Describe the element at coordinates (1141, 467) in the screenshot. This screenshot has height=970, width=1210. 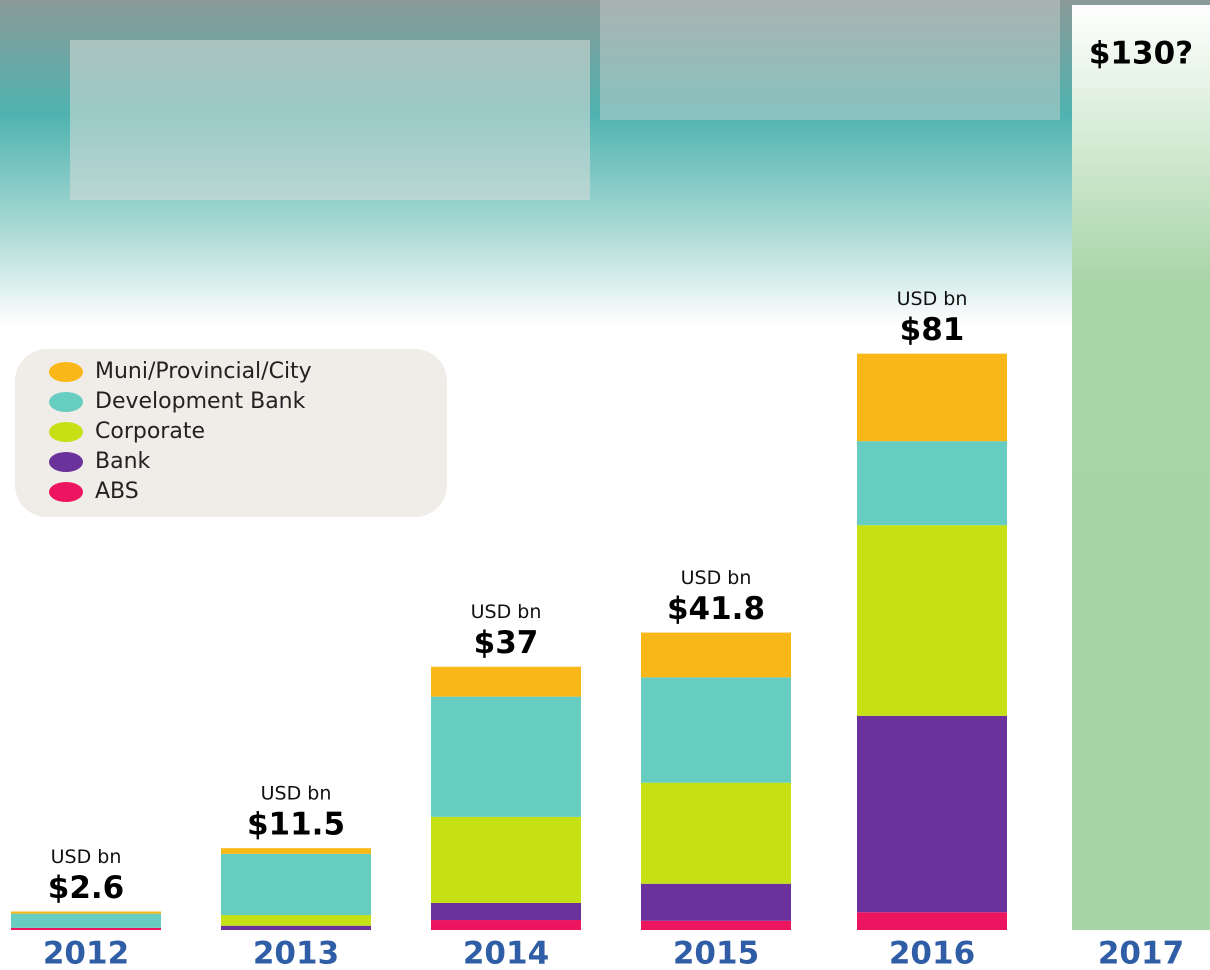
I see `forecast-bar` at that location.